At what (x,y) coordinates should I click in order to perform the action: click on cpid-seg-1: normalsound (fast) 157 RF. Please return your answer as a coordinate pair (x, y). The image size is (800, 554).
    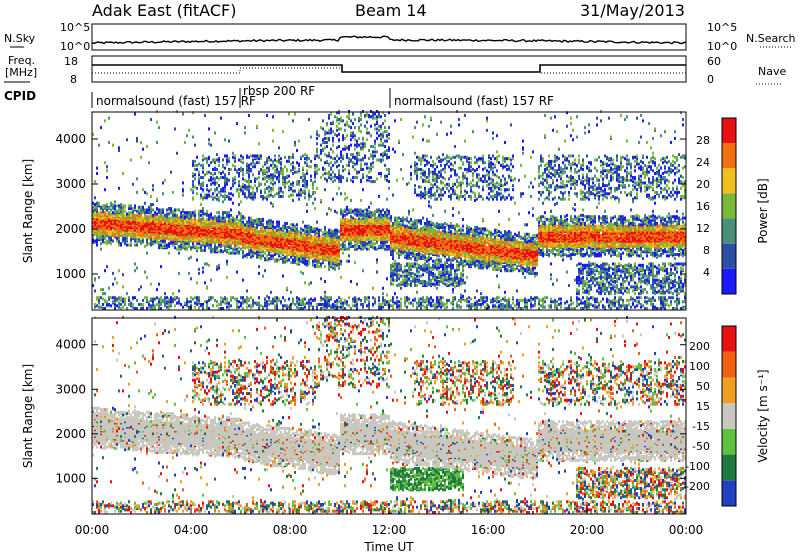
    Looking at the image, I should click on (176, 101).